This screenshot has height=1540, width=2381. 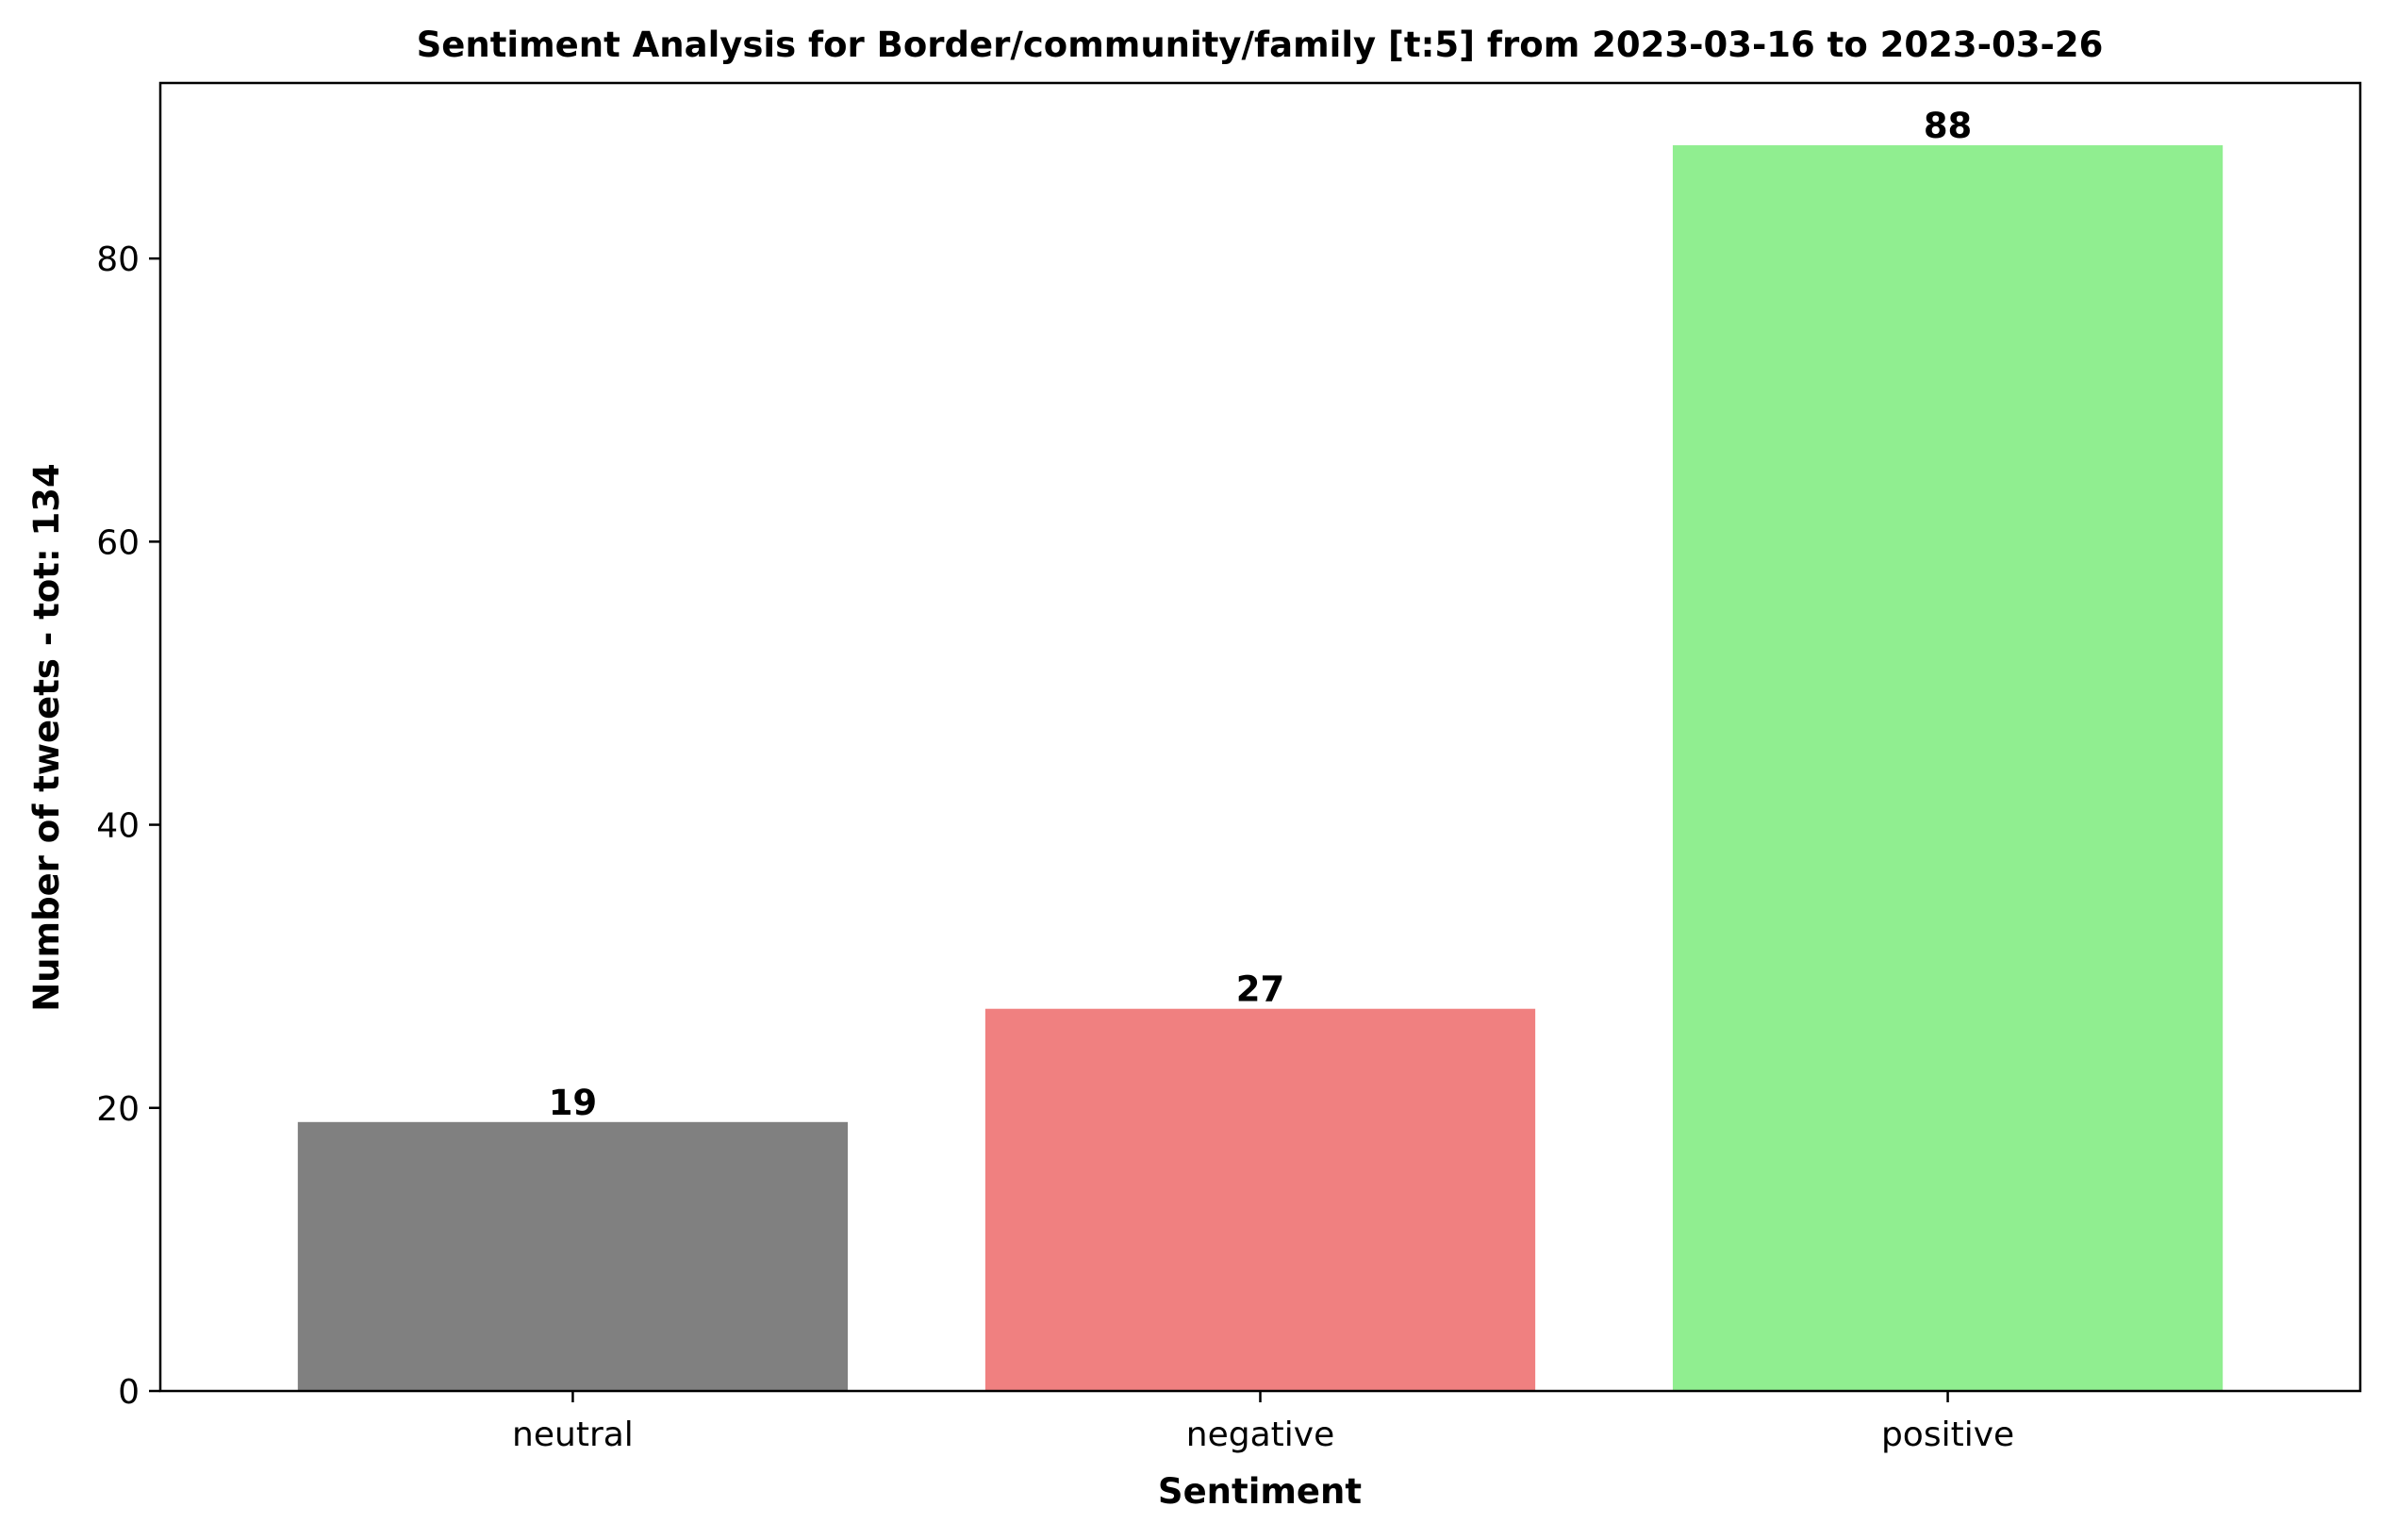 I want to click on x-tick-label-negative: negative, so click(x=1260, y=1435).